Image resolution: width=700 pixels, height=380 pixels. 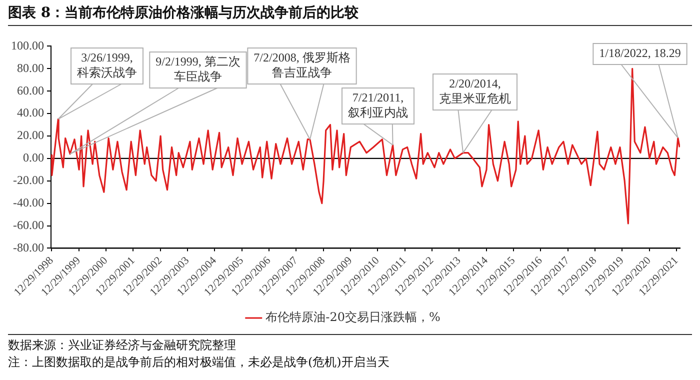 What do you see at coordinates (30, 90) in the screenshot?
I see `y-tick-label: 60.00` at bounding box center [30, 90].